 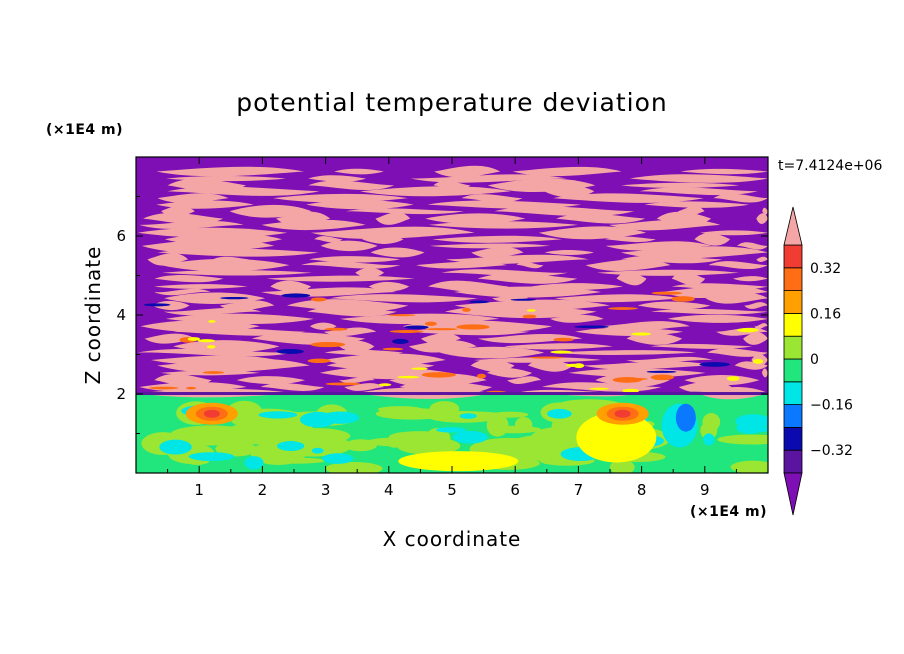 I want to click on y-tick-label: 4, so click(x=121, y=315).